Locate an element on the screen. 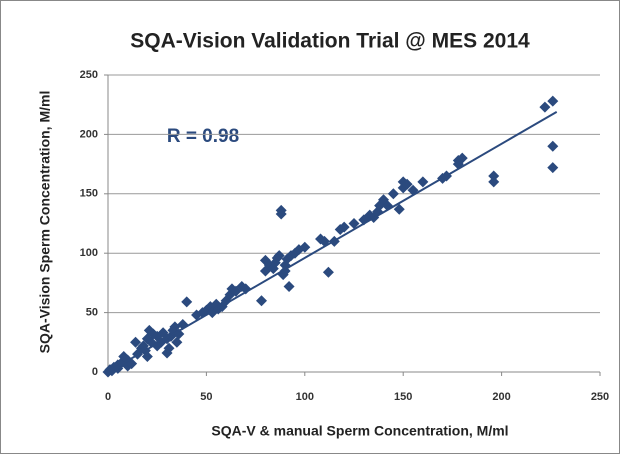 Image resolution: width=621 pixels, height=455 pixels. x-tick-label: 150 is located at coordinates (403, 397).